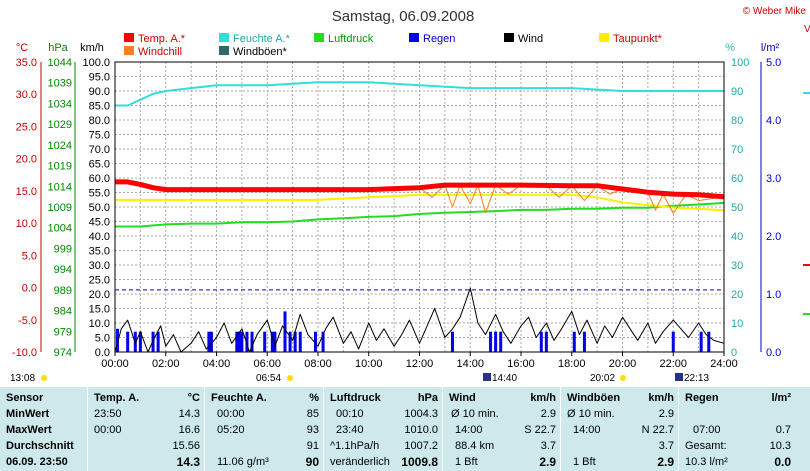 This screenshot has width=810, height=471. I want to click on stats-rain-total: 10.3 l/m², so click(706, 462).